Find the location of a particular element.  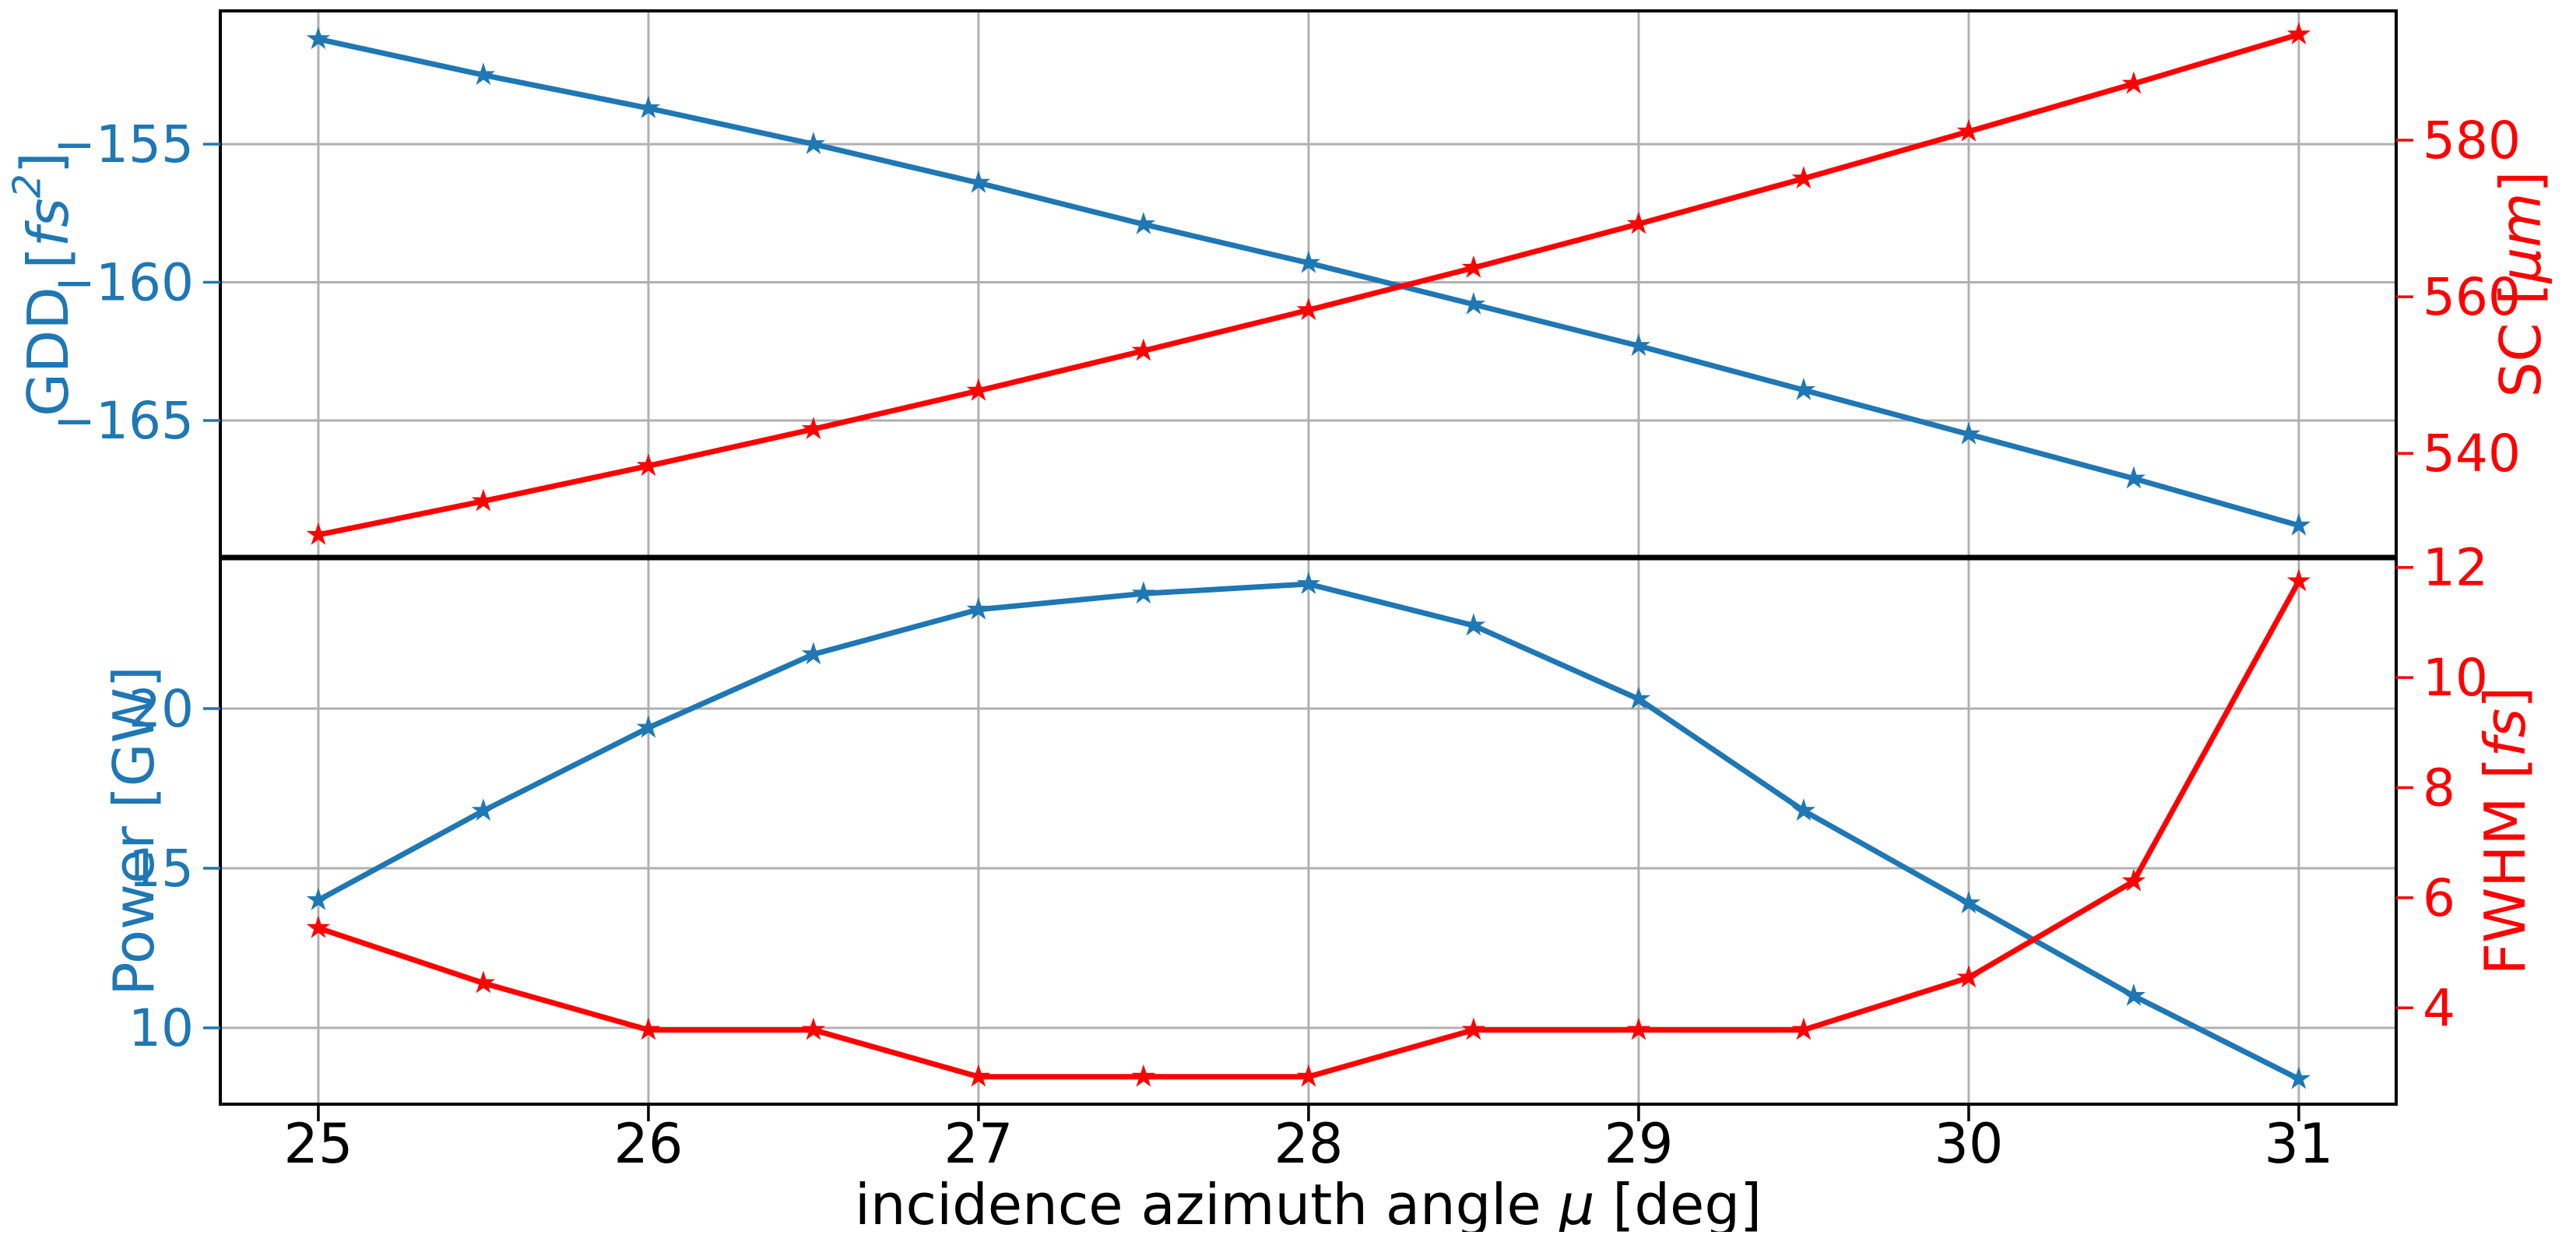

x-axis-label-segment: μ is located at coordinates (1577, 1202).